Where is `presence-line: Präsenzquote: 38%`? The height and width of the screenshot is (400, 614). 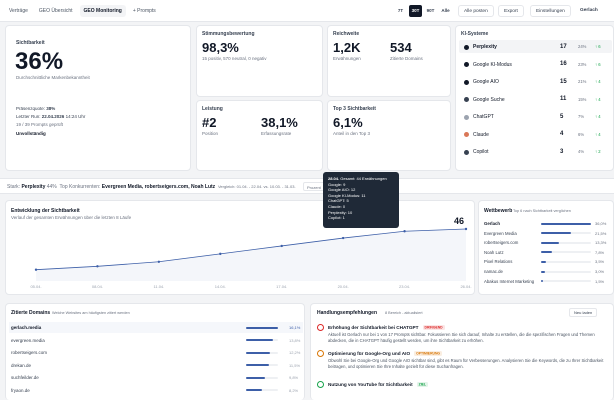 presence-line: Präsenzquote: 38% is located at coordinates (35, 108).